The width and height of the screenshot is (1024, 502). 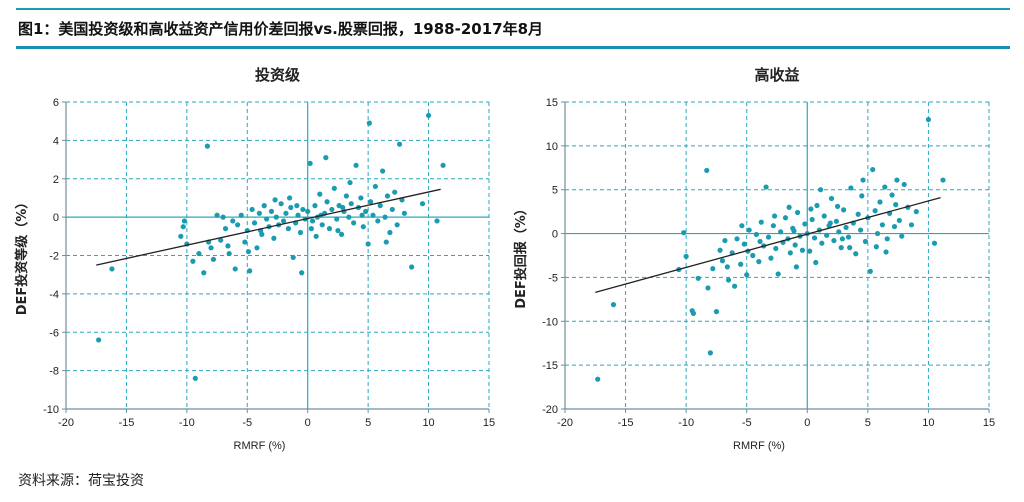 What do you see at coordinates (521, 255) in the screenshot?
I see `y-axis-label: DEF投回报（%）` at bounding box center [521, 255].